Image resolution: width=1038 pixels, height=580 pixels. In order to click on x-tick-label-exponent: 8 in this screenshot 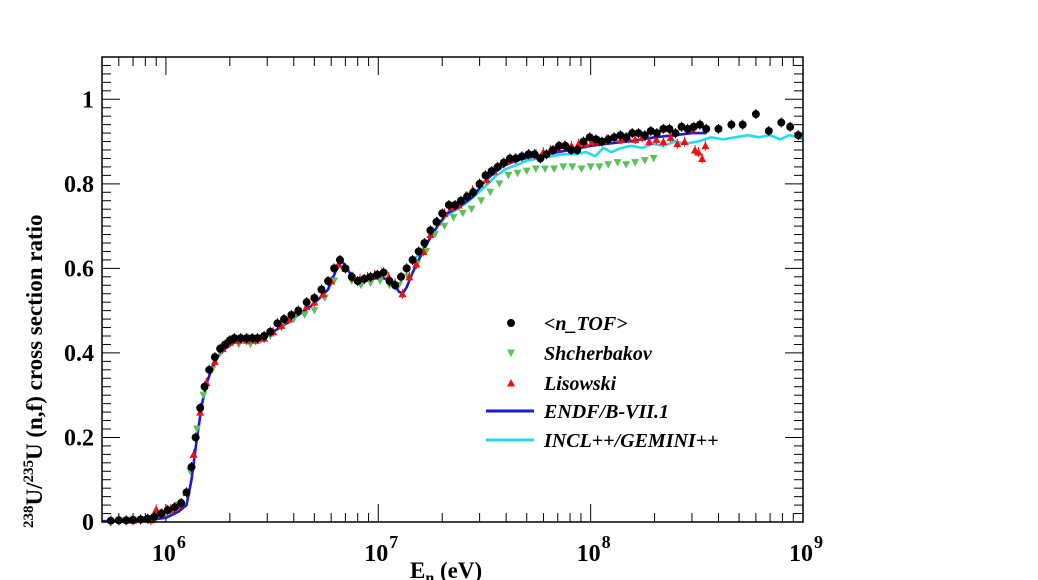, I will do `click(606, 542)`.